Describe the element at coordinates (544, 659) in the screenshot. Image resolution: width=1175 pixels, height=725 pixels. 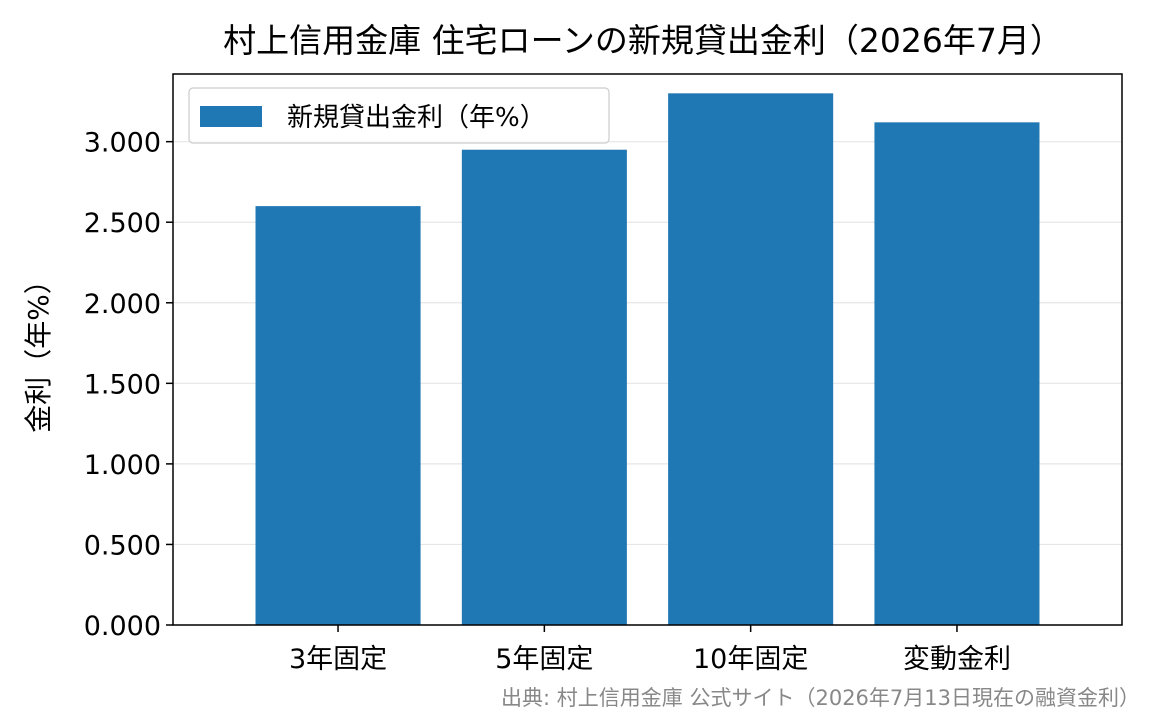
I see `x-tick-label: 5年固定` at that location.